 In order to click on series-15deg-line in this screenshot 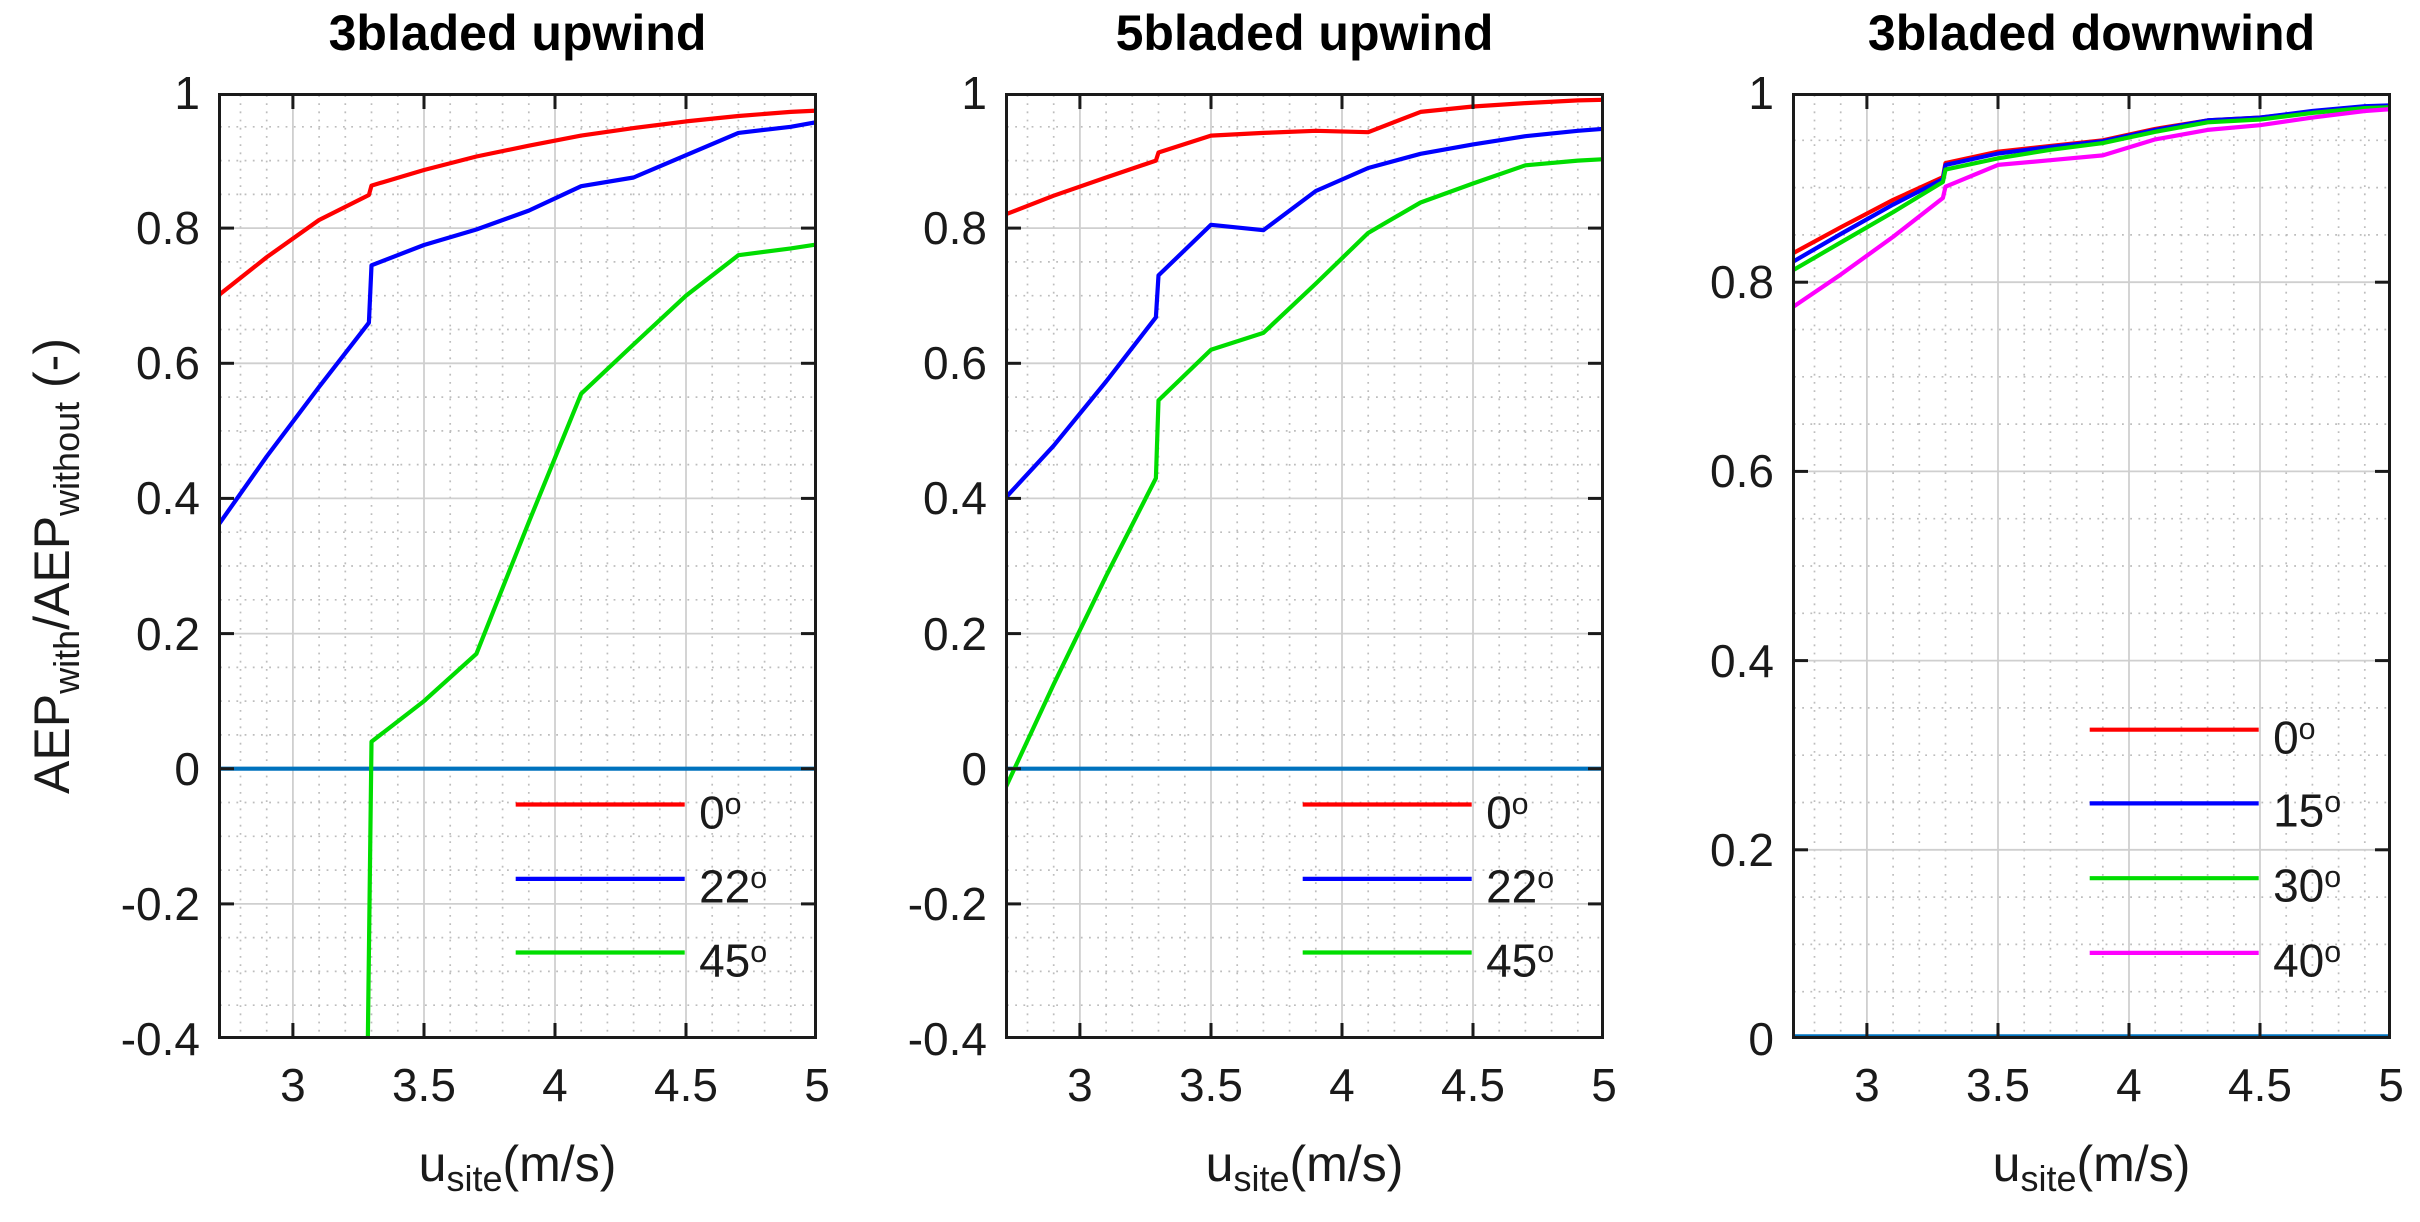, I will do `click(2091, 184)`.